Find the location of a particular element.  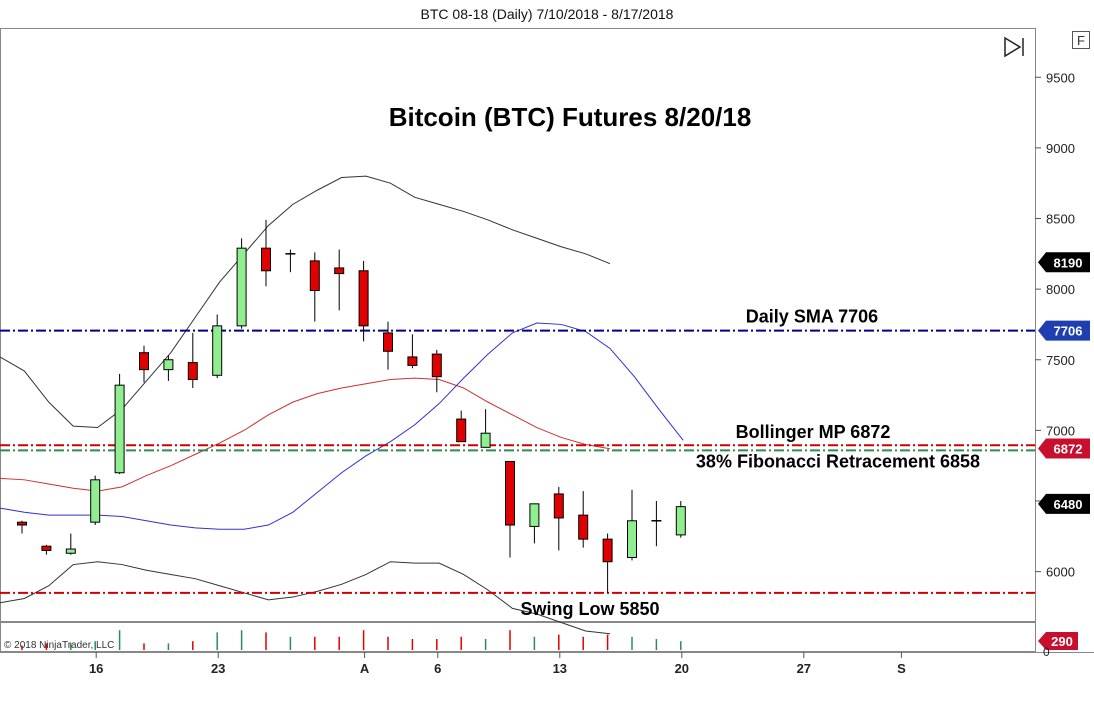

x-tick-label: 20 is located at coordinates (682, 668).